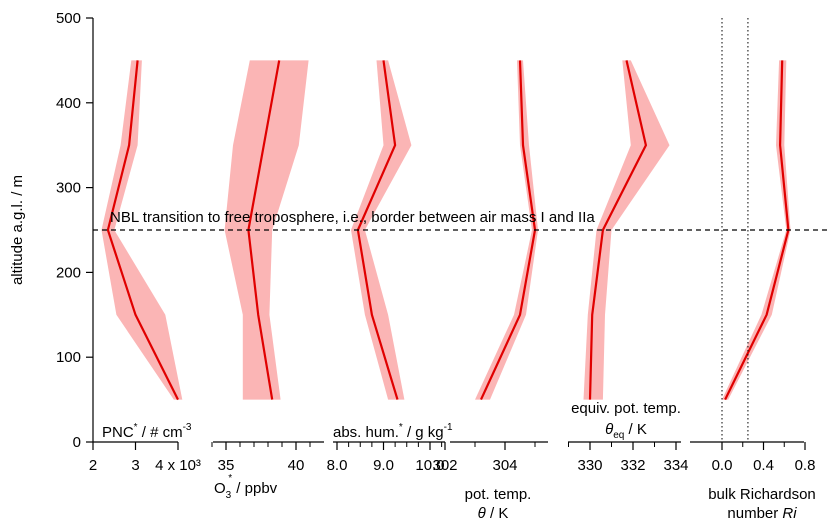 The width and height of the screenshot is (829, 525). Describe the element at coordinates (589, 465) in the screenshot. I see `thetaeq-x-tick-label: 330` at that location.